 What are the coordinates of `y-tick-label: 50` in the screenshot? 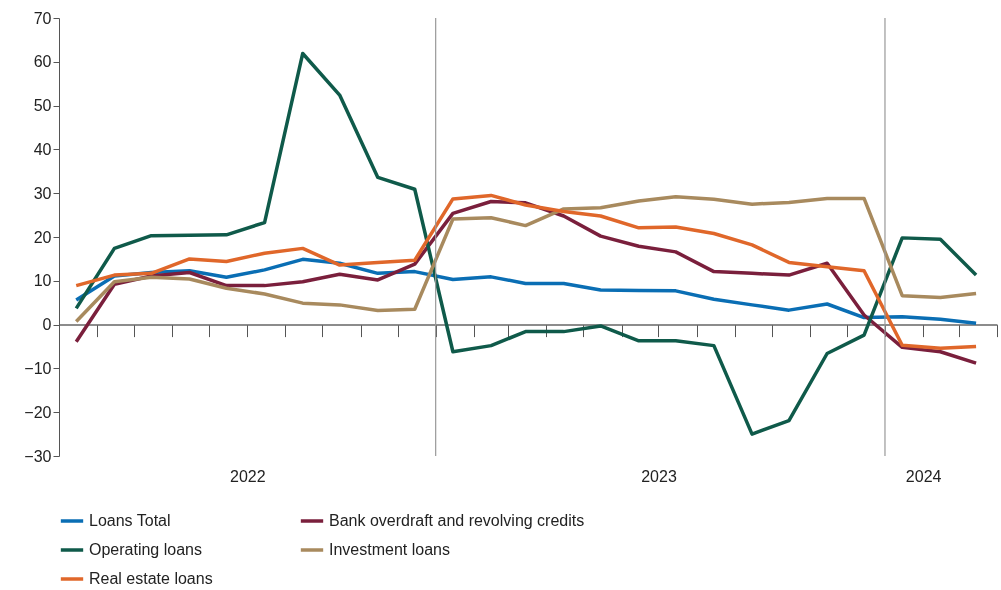 It's located at (42, 106).